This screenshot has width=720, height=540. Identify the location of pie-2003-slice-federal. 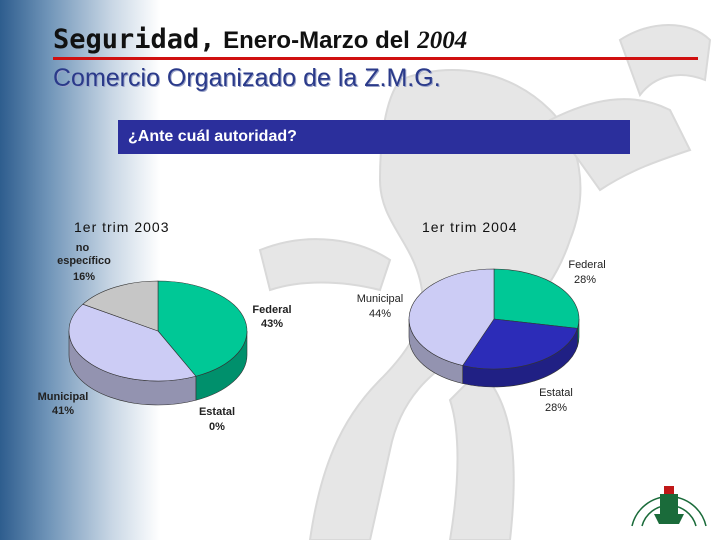
(202, 328).